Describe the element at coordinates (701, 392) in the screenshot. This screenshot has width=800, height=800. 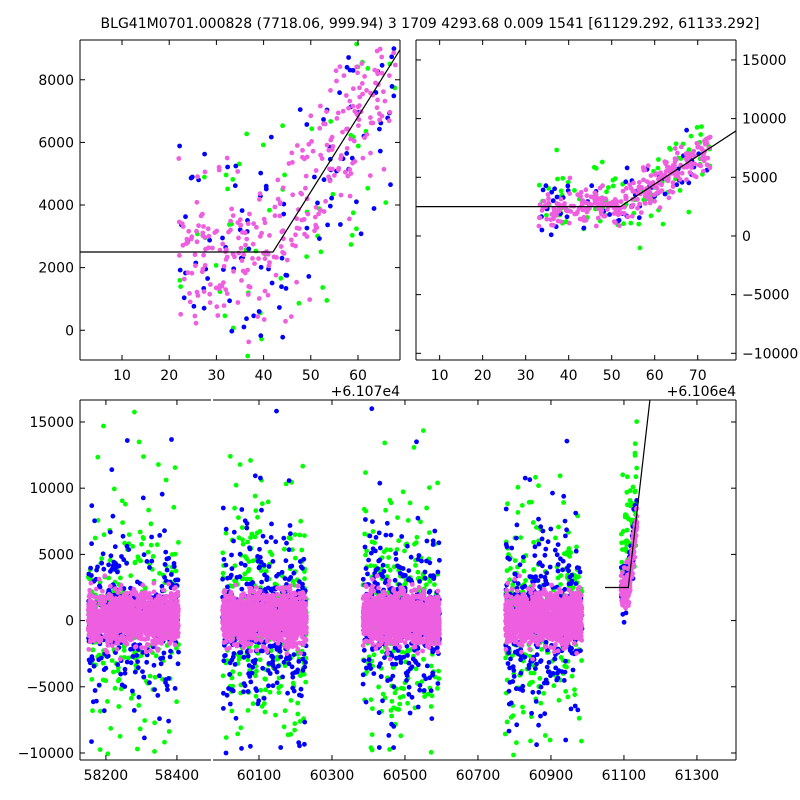
I see `x-offset-label: +6.106e4` at that location.